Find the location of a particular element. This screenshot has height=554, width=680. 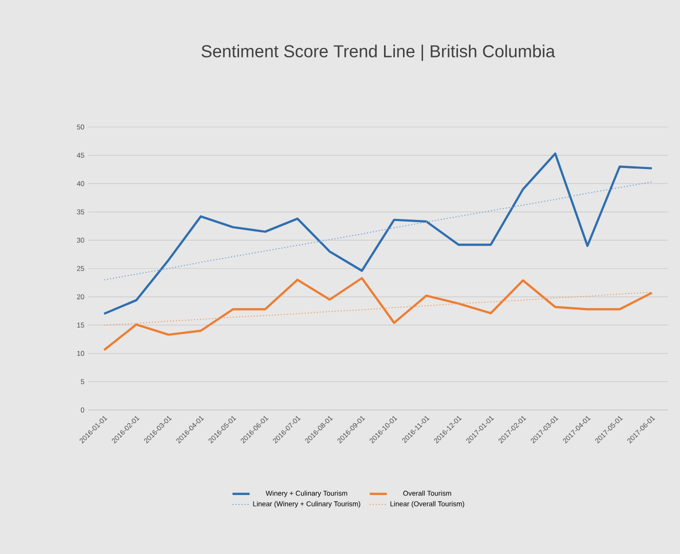

line-series is located at coordinates (378, 314).